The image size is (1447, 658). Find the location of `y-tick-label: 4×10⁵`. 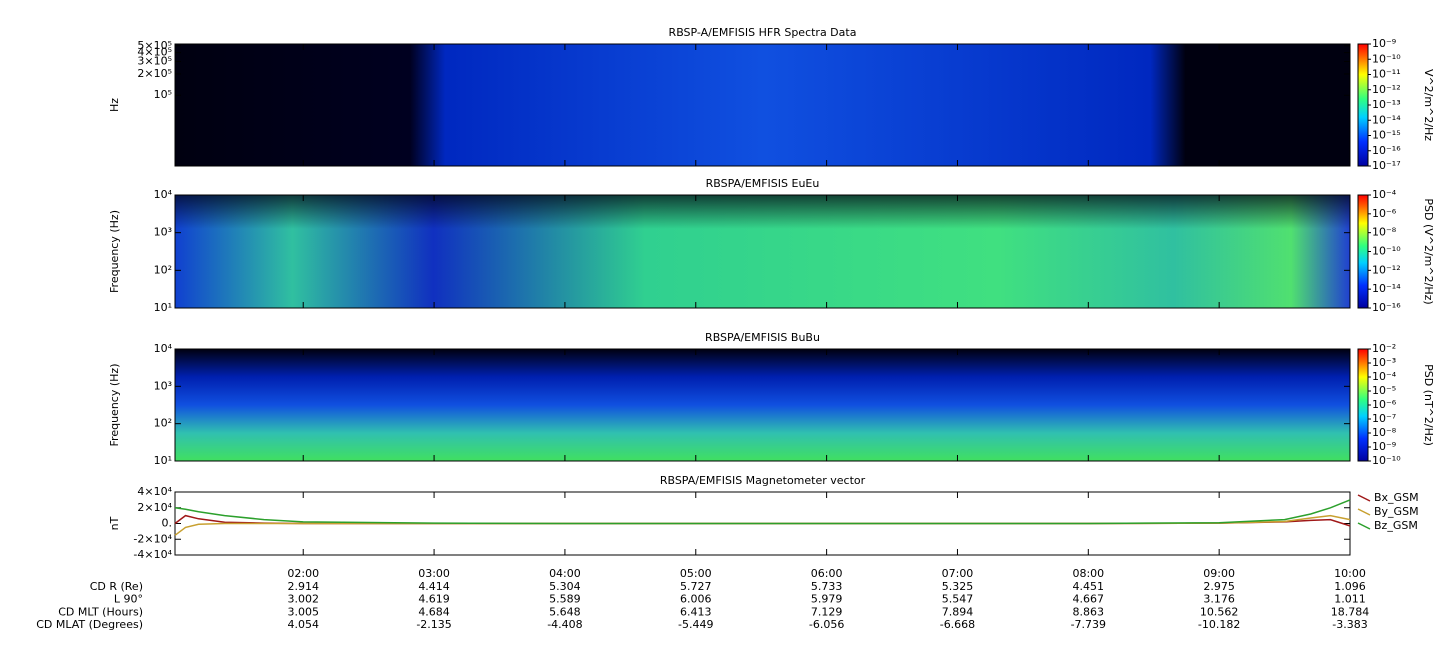

y-tick-label: 4×10⁵ is located at coordinates (154, 52).